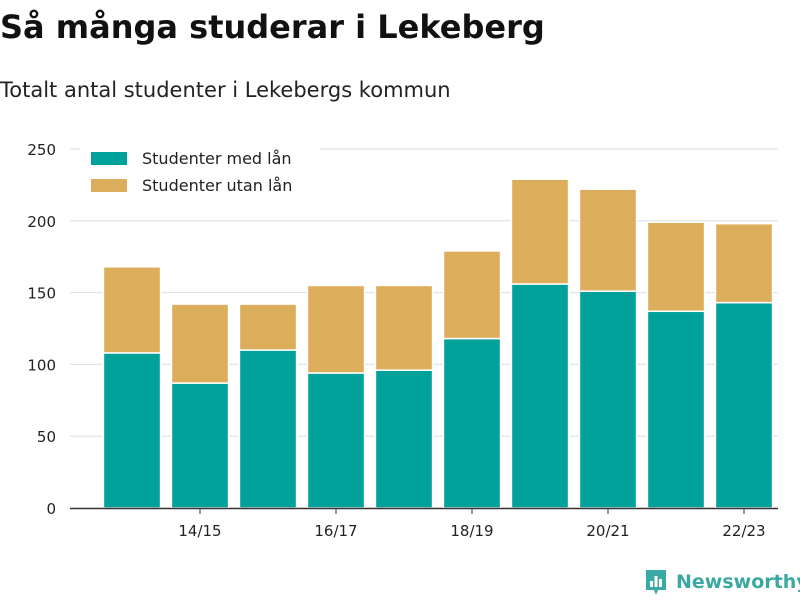  What do you see at coordinates (607, 531) in the screenshot?
I see `x-tick-label: 20/21` at bounding box center [607, 531].